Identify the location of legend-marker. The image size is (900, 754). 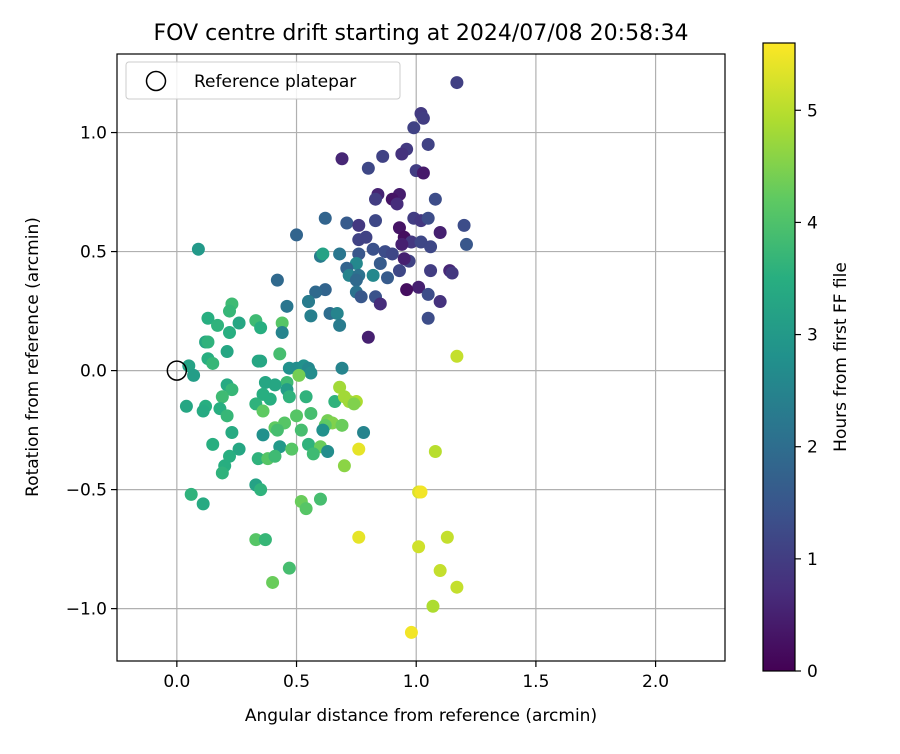
(156, 81).